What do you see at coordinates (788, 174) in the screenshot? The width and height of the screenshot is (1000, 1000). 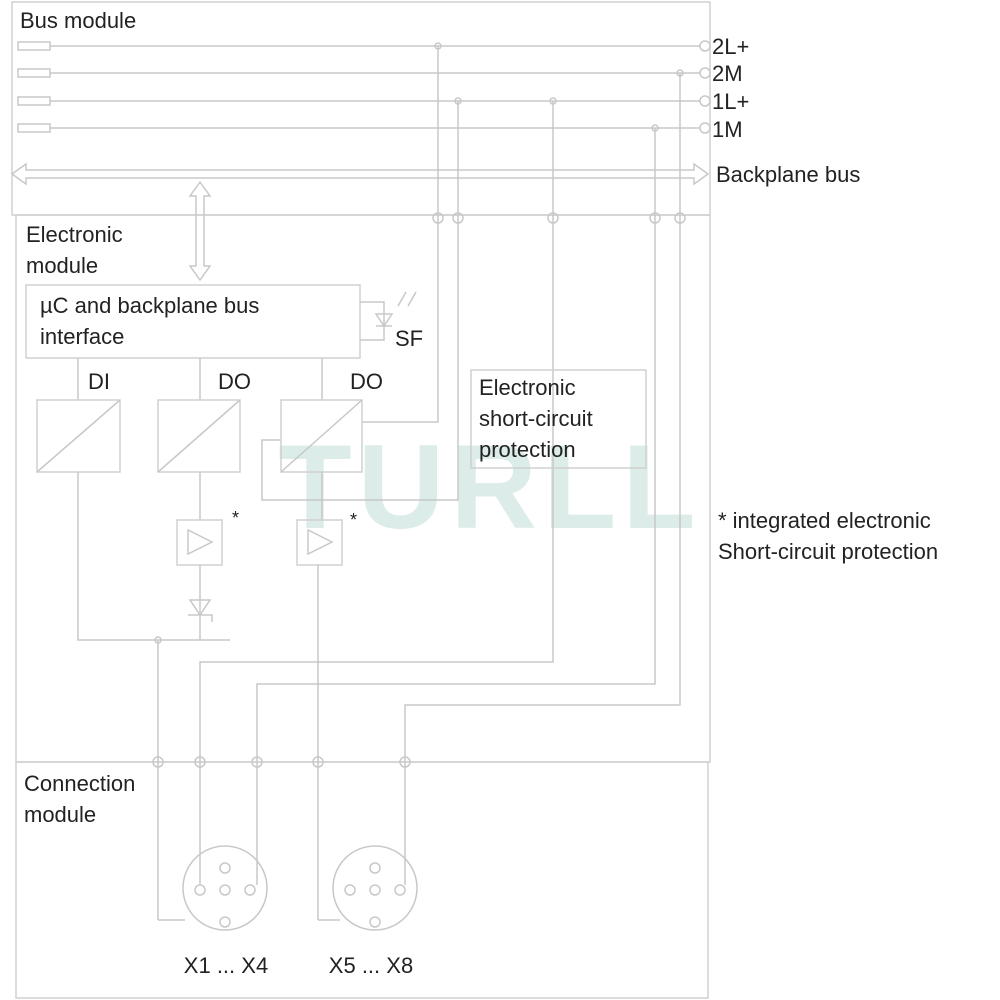 I see `backplane-bus-label: Backplane bus` at bounding box center [788, 174].